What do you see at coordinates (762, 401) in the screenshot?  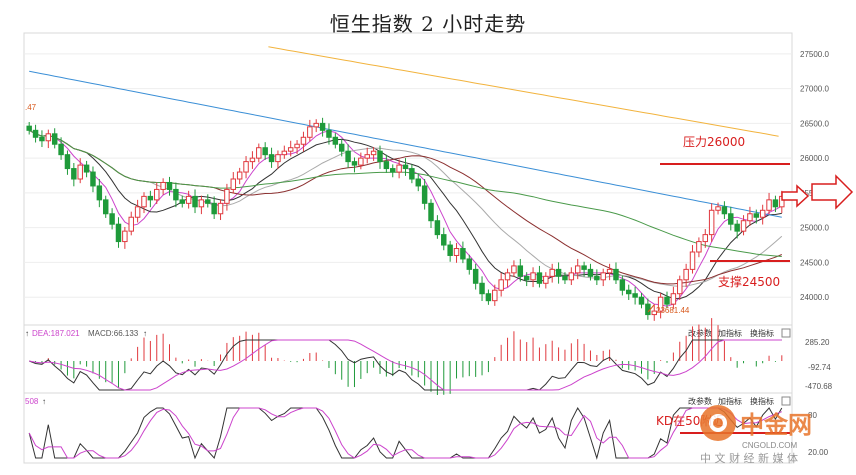 I see `kd-btn-switch: 换指标` at bounding box center [762, 401].